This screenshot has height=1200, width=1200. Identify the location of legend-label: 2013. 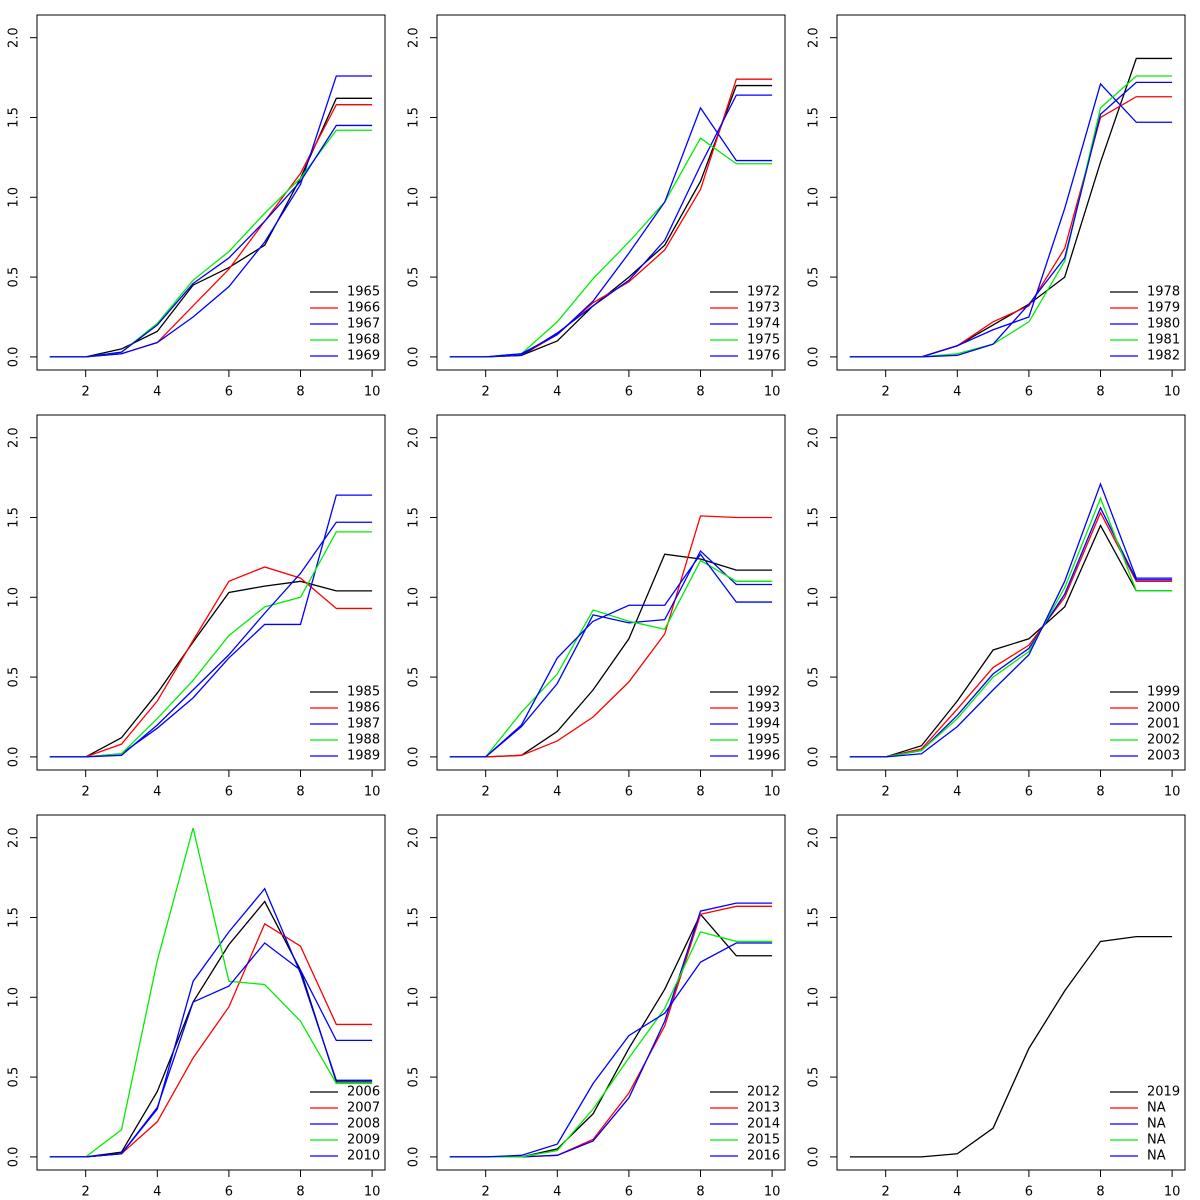
(763, 1108).